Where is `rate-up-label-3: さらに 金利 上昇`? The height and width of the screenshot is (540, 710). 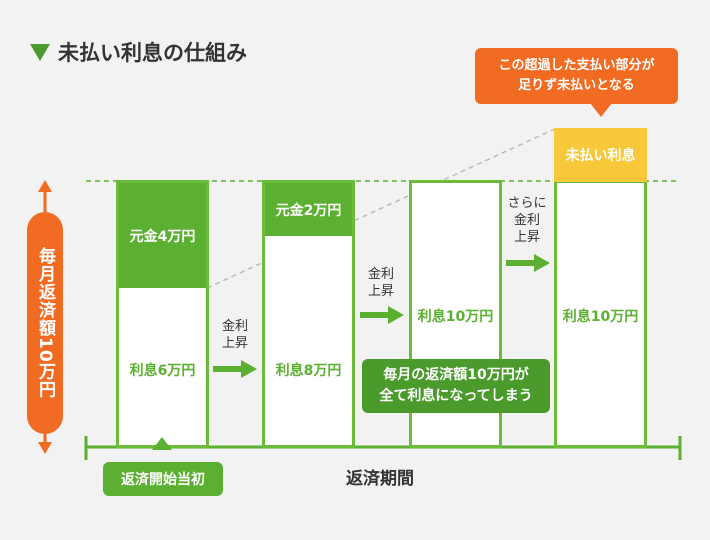
rate-up-label-3: さらに 金利 上昇 is located at coordinates (527, 220).